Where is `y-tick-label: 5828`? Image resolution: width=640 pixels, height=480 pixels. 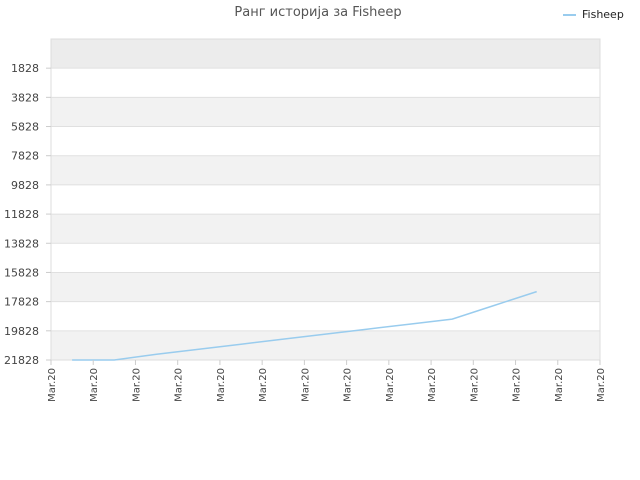
y-tick-label: 5828 is located at coordinates (25, 127).